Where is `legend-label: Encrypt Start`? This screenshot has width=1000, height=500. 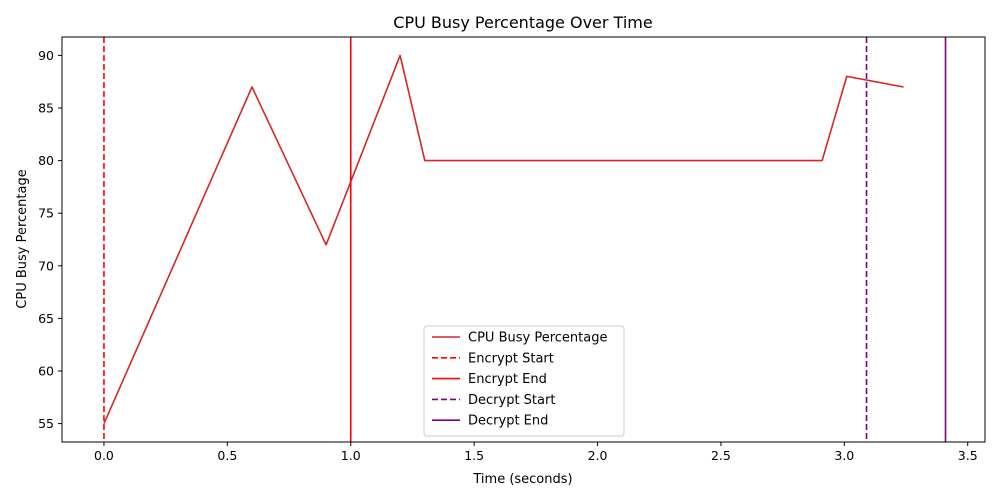 legend-label: Encrypt Start is located at coordinates (511, 358).